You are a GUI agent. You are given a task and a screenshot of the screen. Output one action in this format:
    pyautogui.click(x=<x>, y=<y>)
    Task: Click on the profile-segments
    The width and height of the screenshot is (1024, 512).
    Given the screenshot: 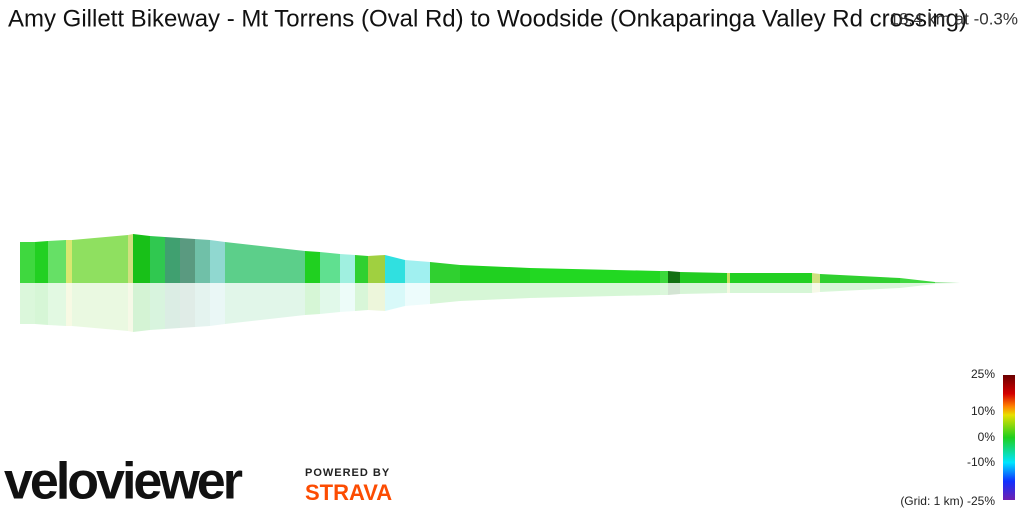 What is the action you would take?
    pyautogui.click(x=490, y=258)
    